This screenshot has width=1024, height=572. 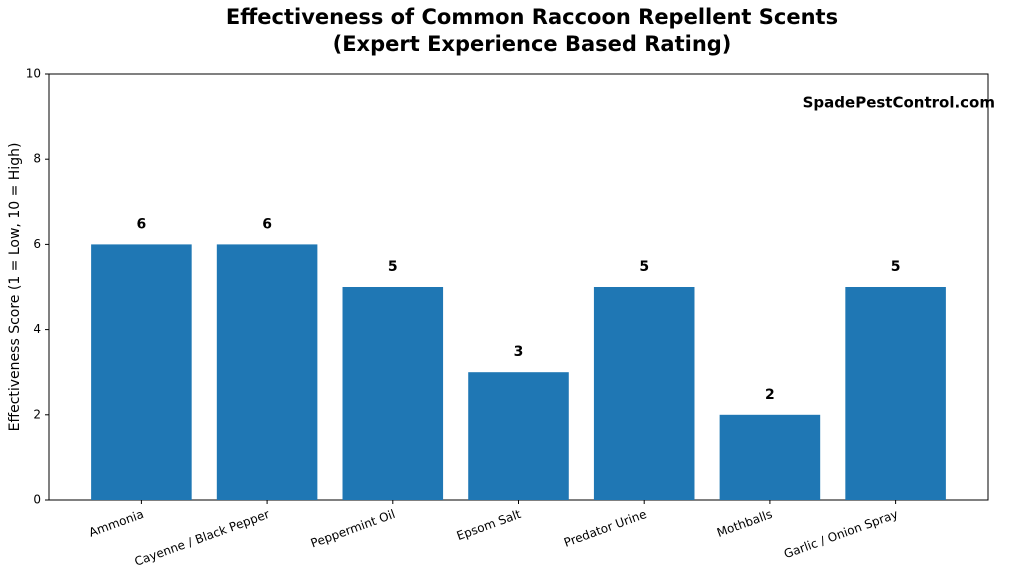 What do you see at coordinates (744, 523) in the screenshot?
I see `x-tick-label: Mothballs` at bounding box center [744, 523].